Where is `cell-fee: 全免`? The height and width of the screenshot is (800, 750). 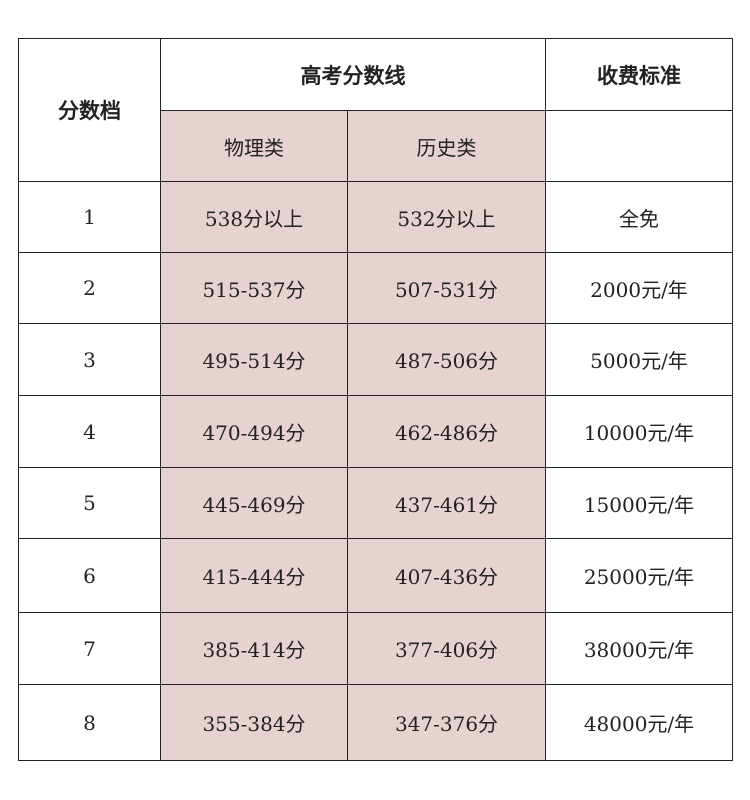
cell-fee: 全免 is located at coordinates (639, 217).